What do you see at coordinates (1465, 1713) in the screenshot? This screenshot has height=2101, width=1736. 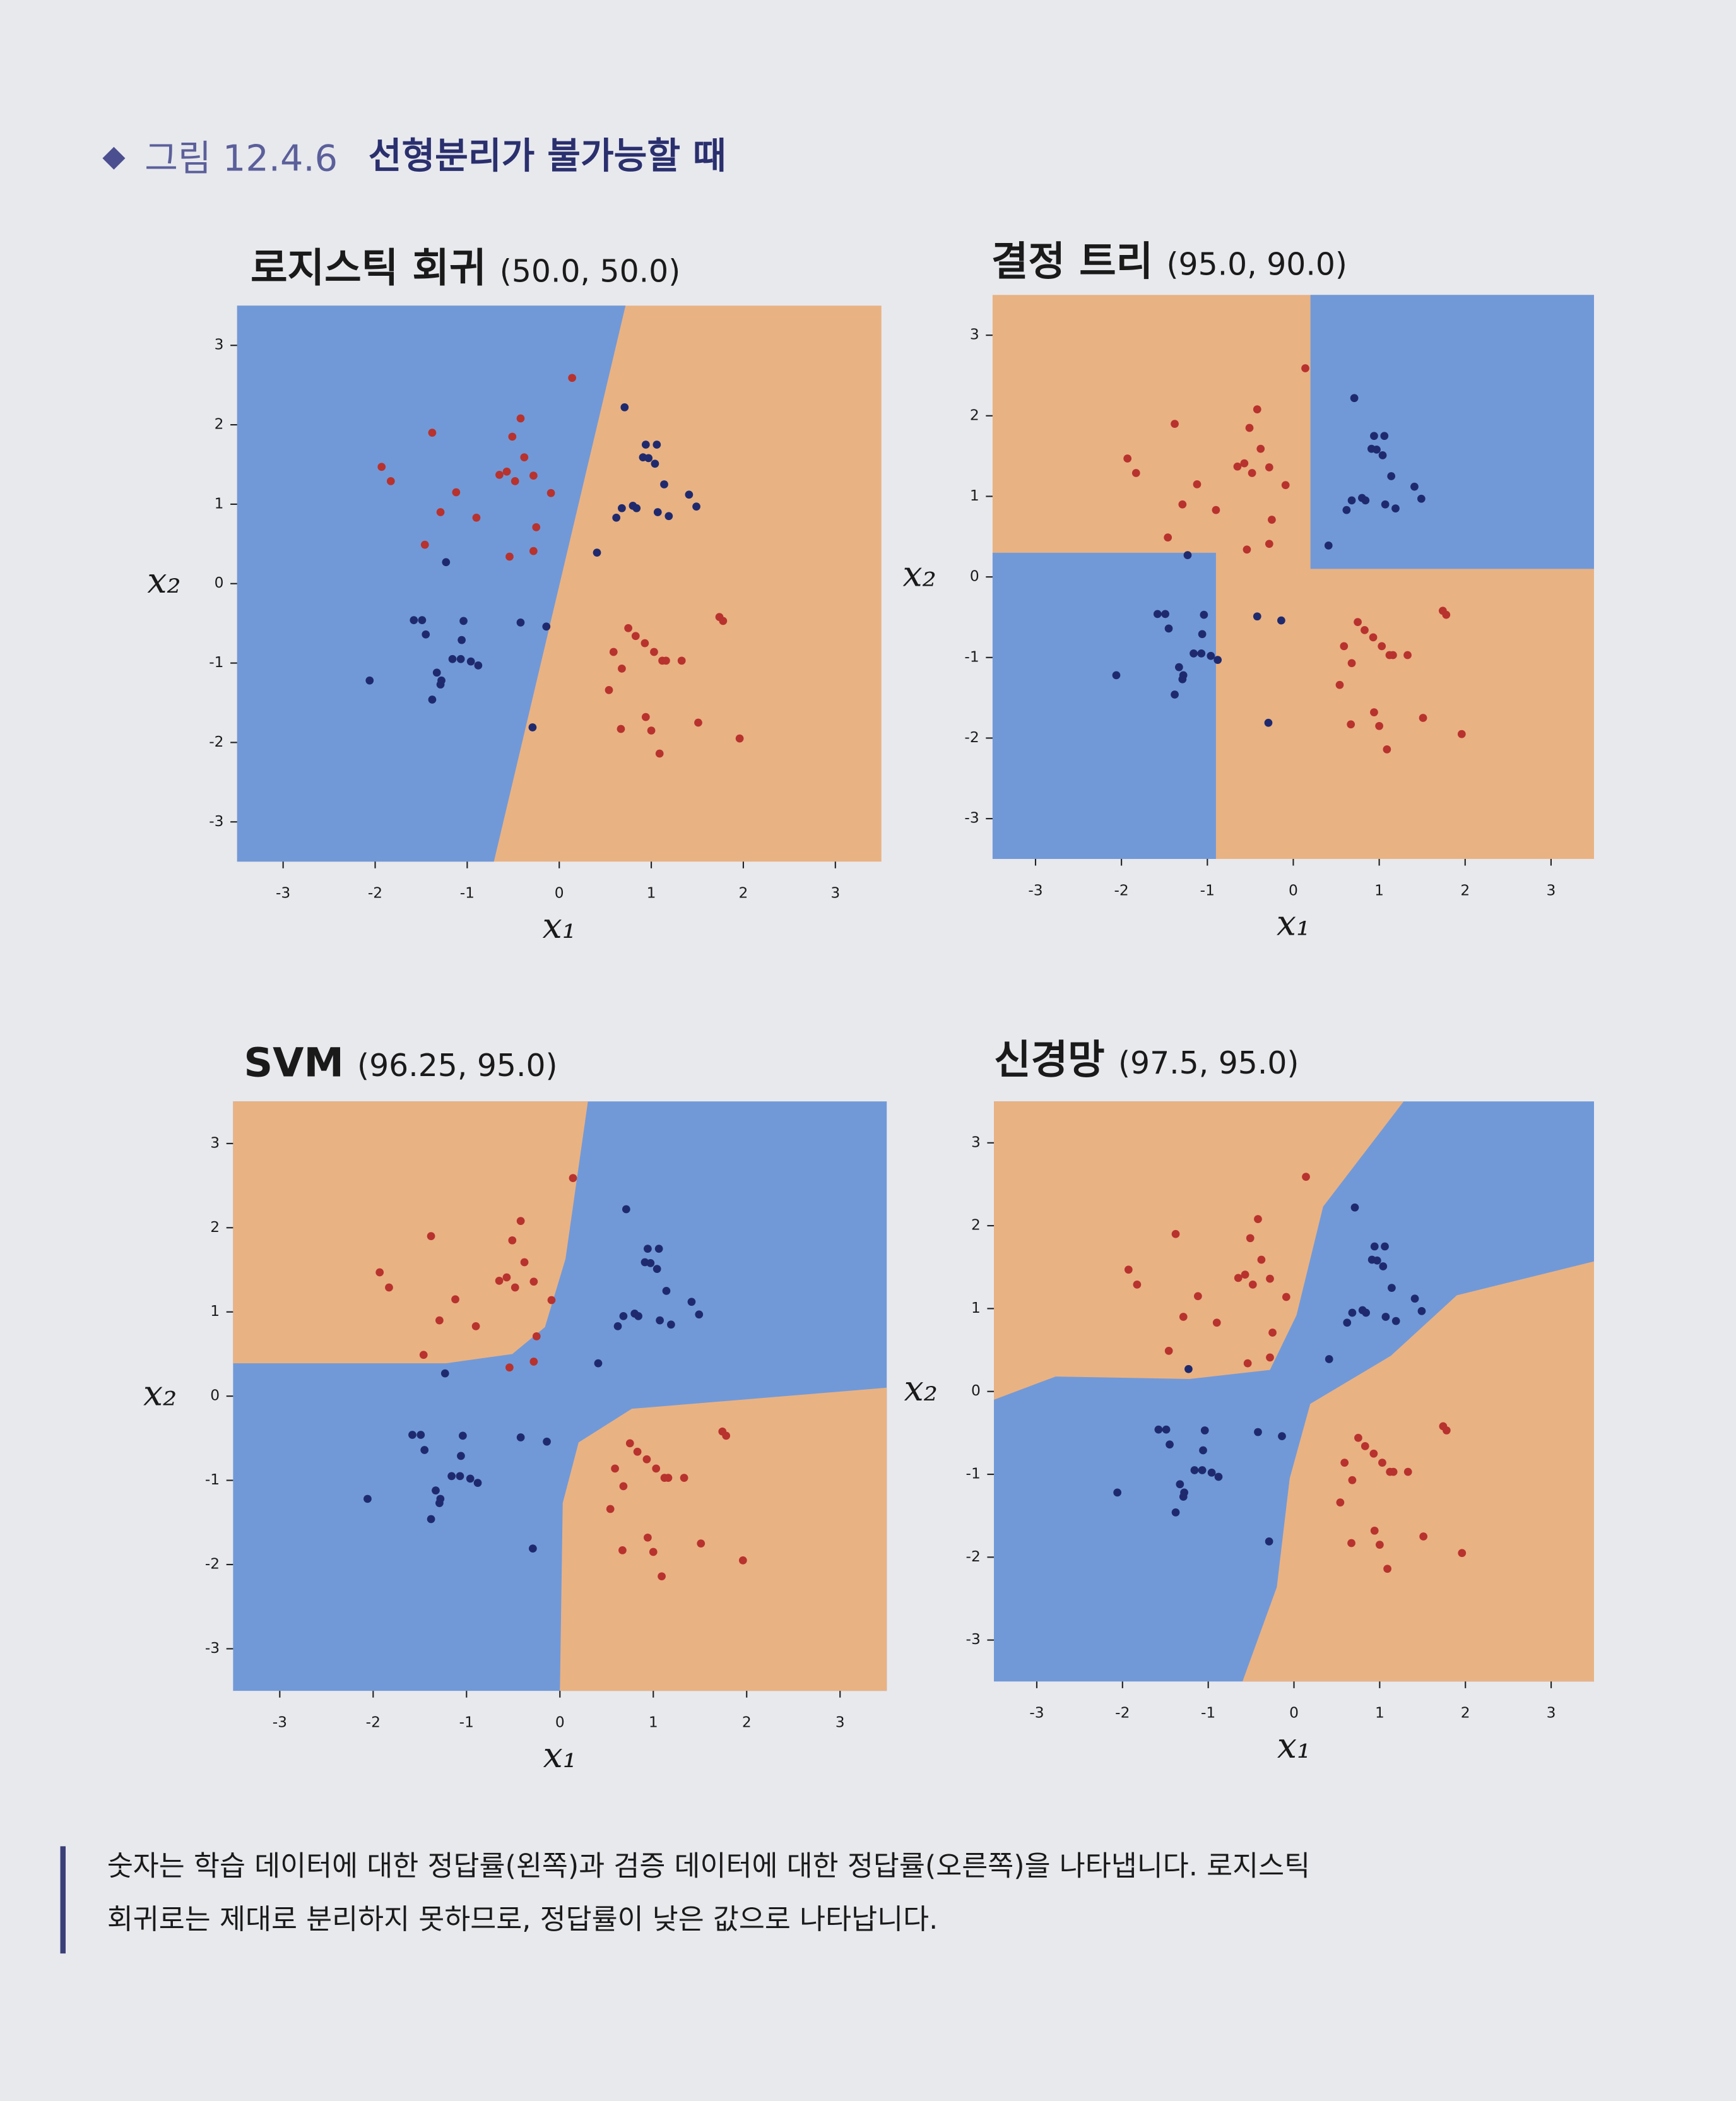 I see `x-tick-label: 2` at bounding box center [1465, 1713].